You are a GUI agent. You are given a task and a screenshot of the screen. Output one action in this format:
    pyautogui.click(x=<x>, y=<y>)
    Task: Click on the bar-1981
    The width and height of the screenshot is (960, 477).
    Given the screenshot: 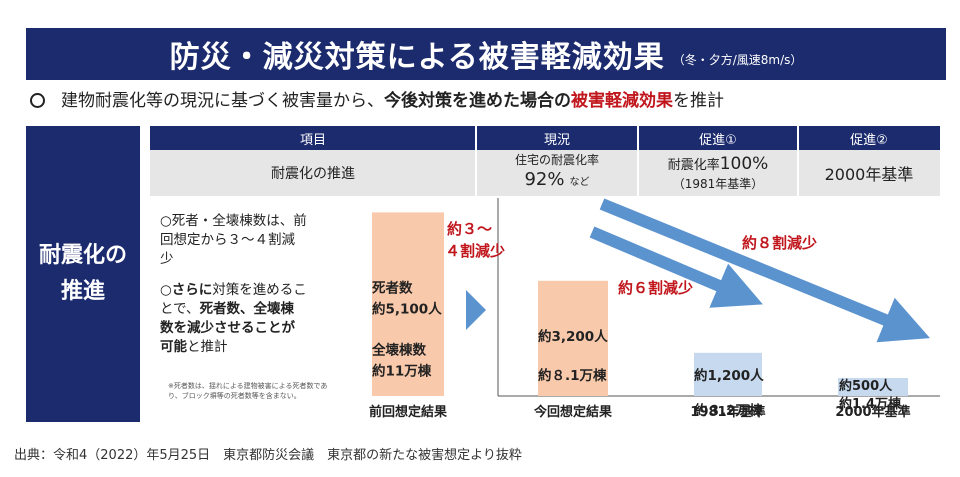 What is the action you would take?
    pyautogui.click(x=728, y=374)
    